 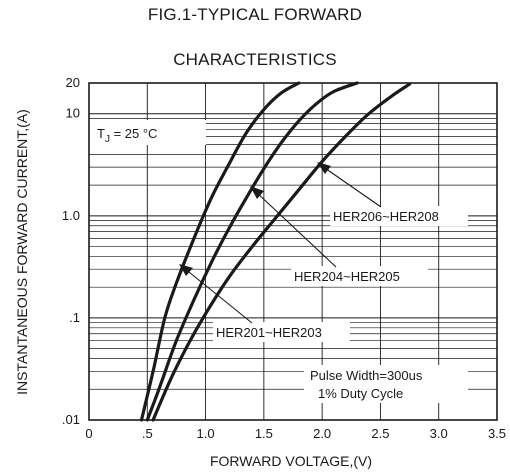 What do you see at coordinates (386, 216) in the screenshot?
I see `series-label-her206: HER206~HER208` at bounding box center [386, 216].